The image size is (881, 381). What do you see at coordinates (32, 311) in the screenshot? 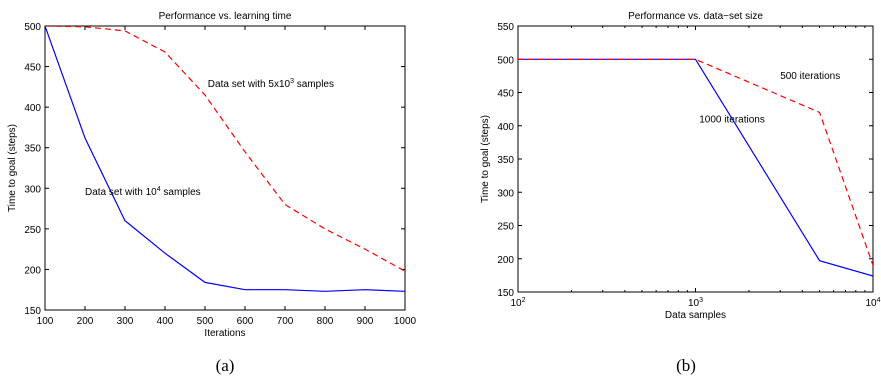
I see `panel-a-ytick-label: 150` at bounding box center [32, 311].